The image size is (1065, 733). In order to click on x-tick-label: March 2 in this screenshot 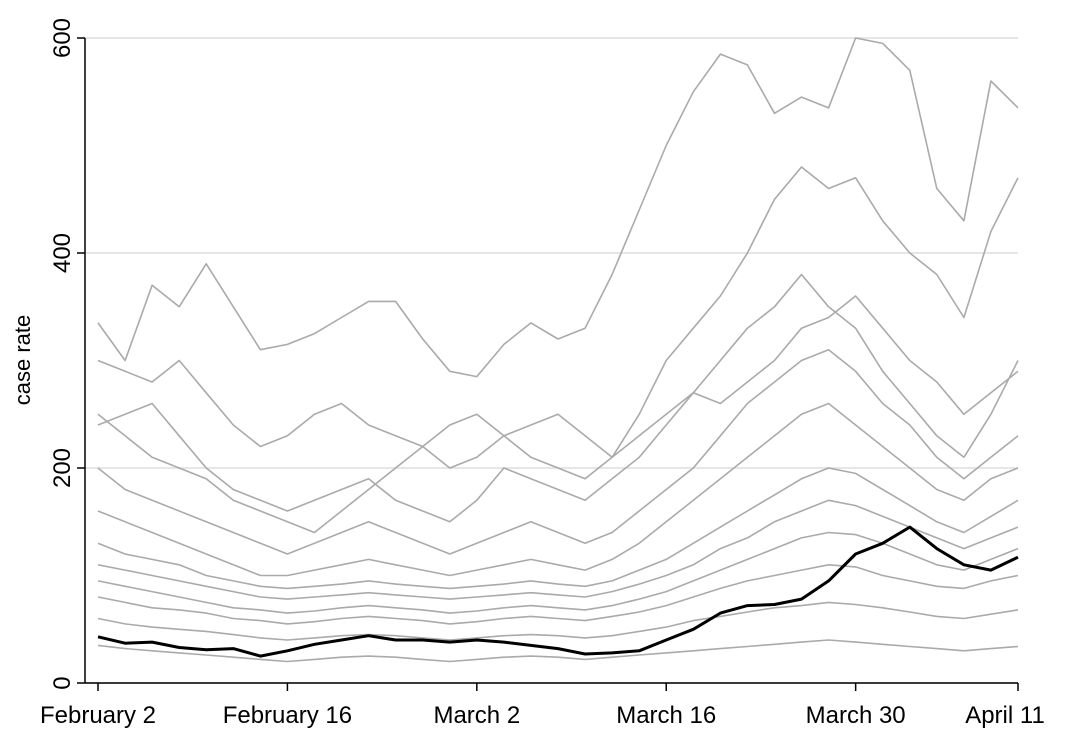, I will do `click(476, 715)`.